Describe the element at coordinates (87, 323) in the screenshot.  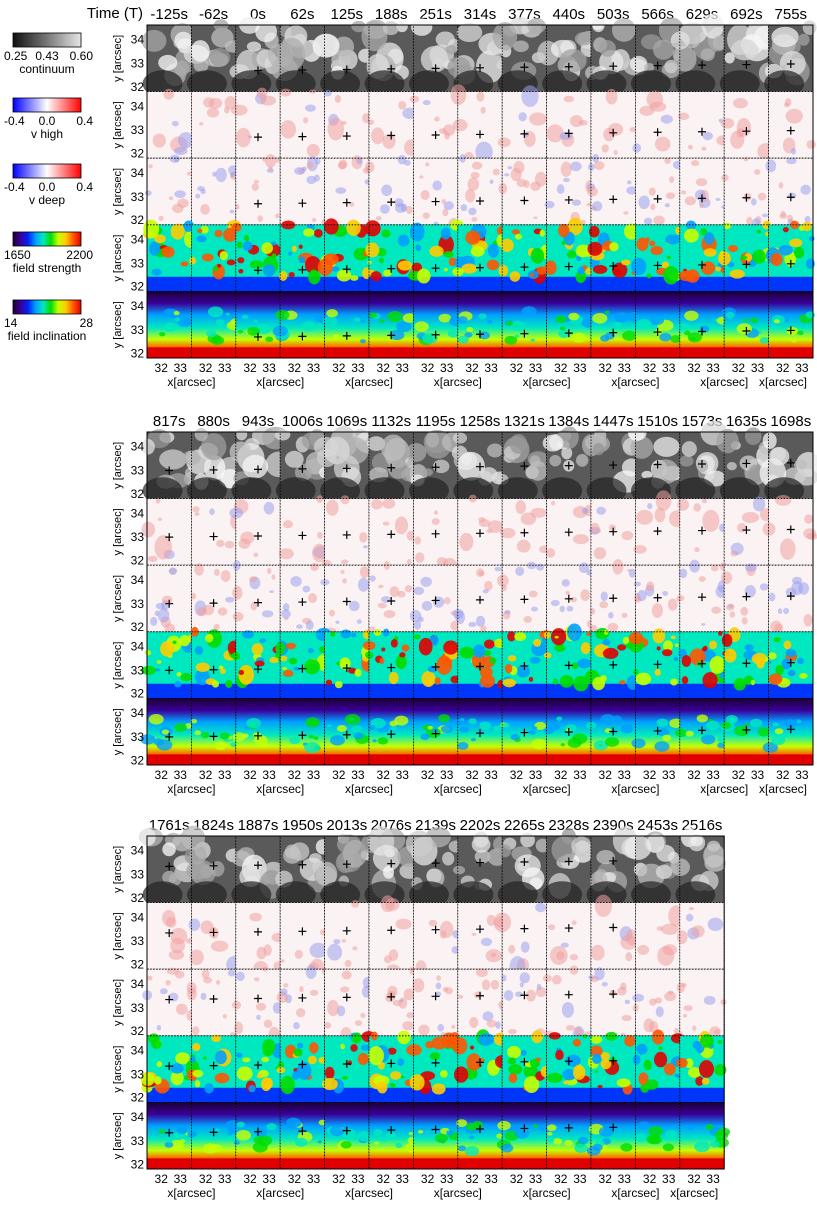
I see `colorbar-tick: 28` at that location.